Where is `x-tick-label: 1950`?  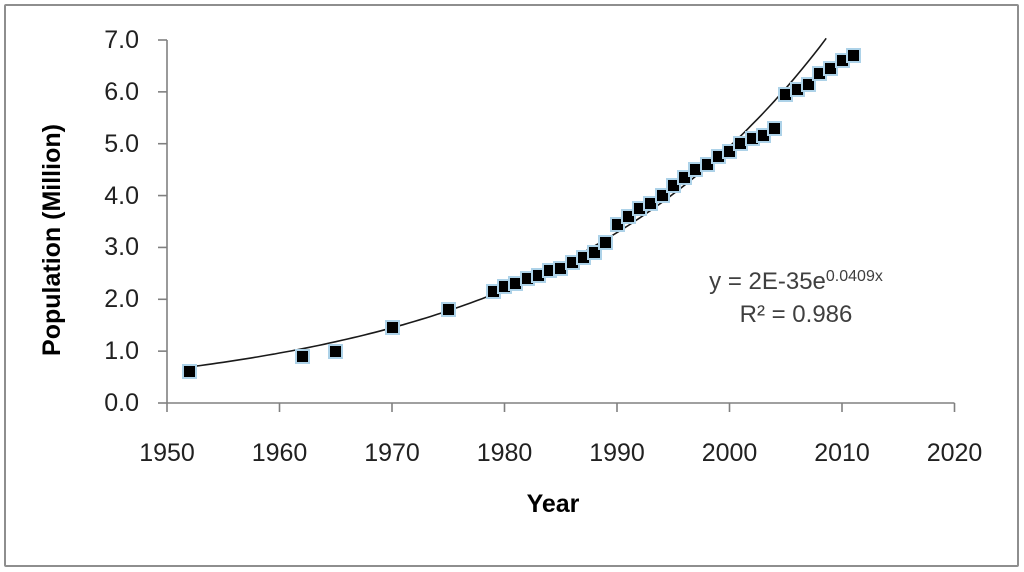 x-tick-label: 1950 is located at coordinates (167, 453).